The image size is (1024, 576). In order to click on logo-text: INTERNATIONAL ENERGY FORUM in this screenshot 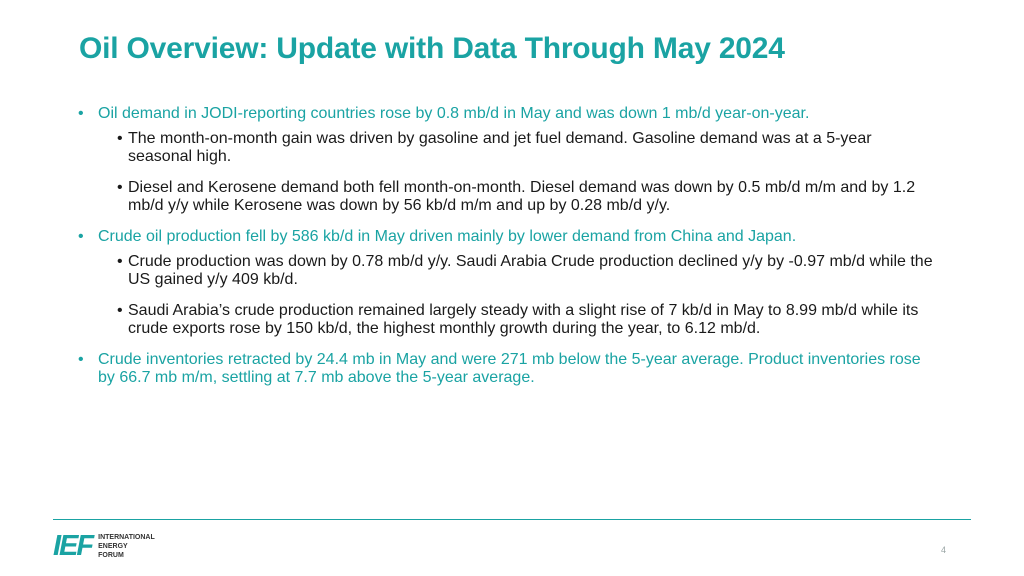, I will do `click(126, 546)`.